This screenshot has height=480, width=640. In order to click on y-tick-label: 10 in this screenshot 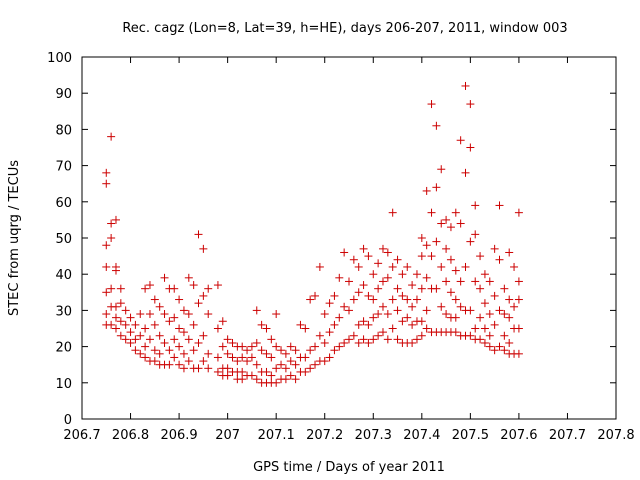, I will do `click(63, 384)`.